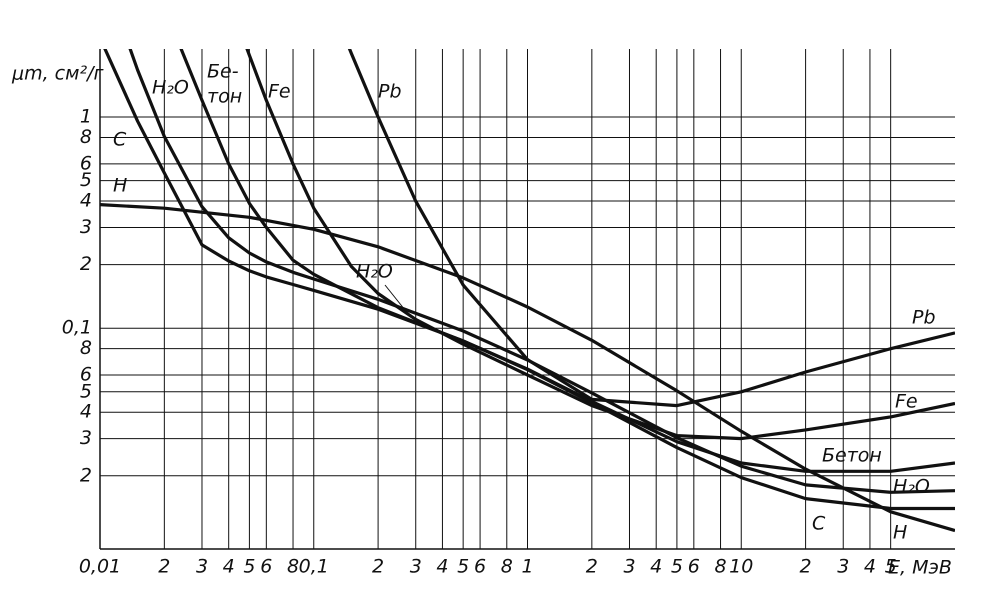 This screenshot has width=996, height=596. What do you see at coordinates (741, 567) in the screenshot?
I see `x-tick-label: 10` at bounding box center [741, 567].